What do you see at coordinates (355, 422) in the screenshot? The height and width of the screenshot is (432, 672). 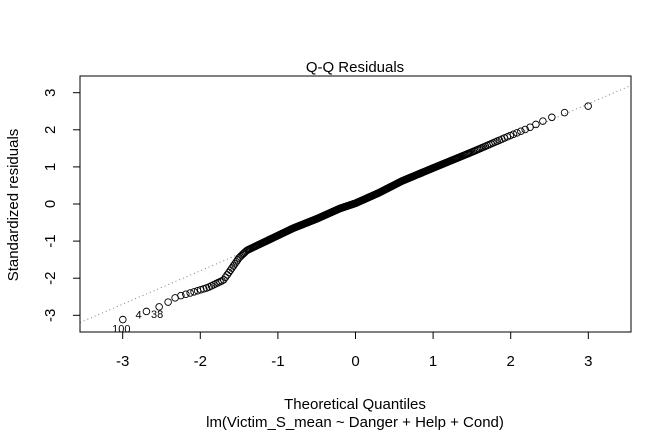 I see `model-formula: lm(Victim_S_mean ~ Danger + Help + Cond)` at bounding box center [355, 422].